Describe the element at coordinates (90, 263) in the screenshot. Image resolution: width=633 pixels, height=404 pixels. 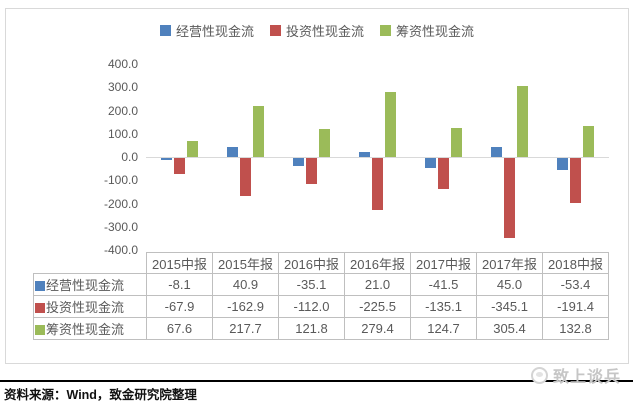
I see `table-corner-cell` at that location.